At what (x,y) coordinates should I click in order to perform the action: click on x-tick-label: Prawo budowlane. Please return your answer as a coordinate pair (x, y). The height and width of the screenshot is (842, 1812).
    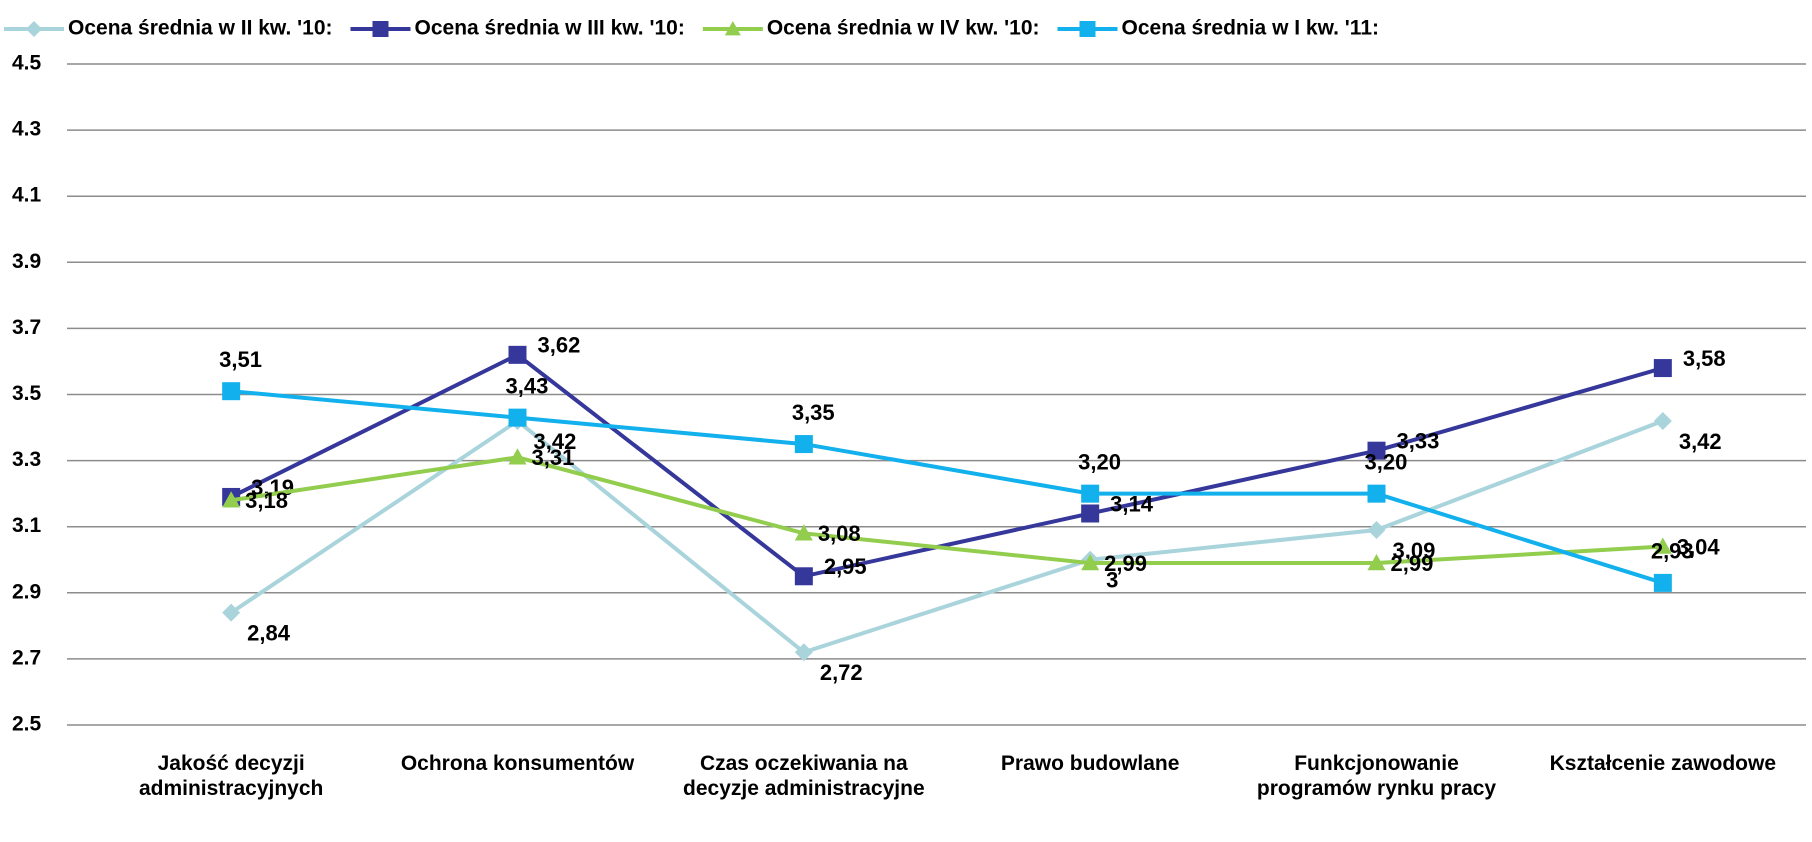
    Looking at the image, I should click on (1090, 763).